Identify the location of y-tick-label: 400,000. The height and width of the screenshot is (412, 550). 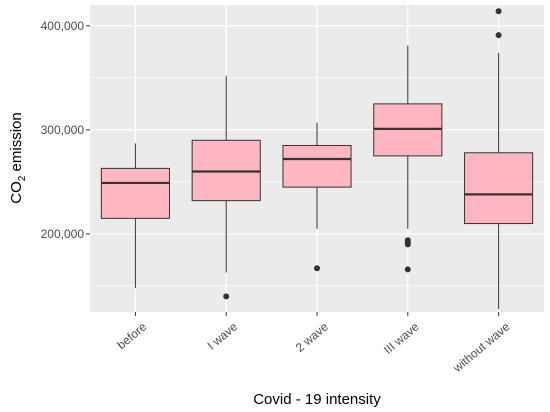
(63, 26).